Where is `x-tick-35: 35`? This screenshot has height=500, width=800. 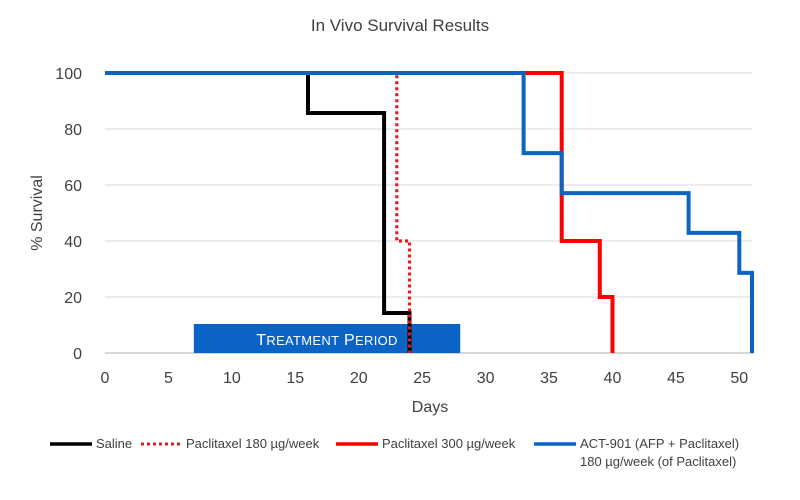 x-tick-35: 35 is located at coordinates (549, 378).